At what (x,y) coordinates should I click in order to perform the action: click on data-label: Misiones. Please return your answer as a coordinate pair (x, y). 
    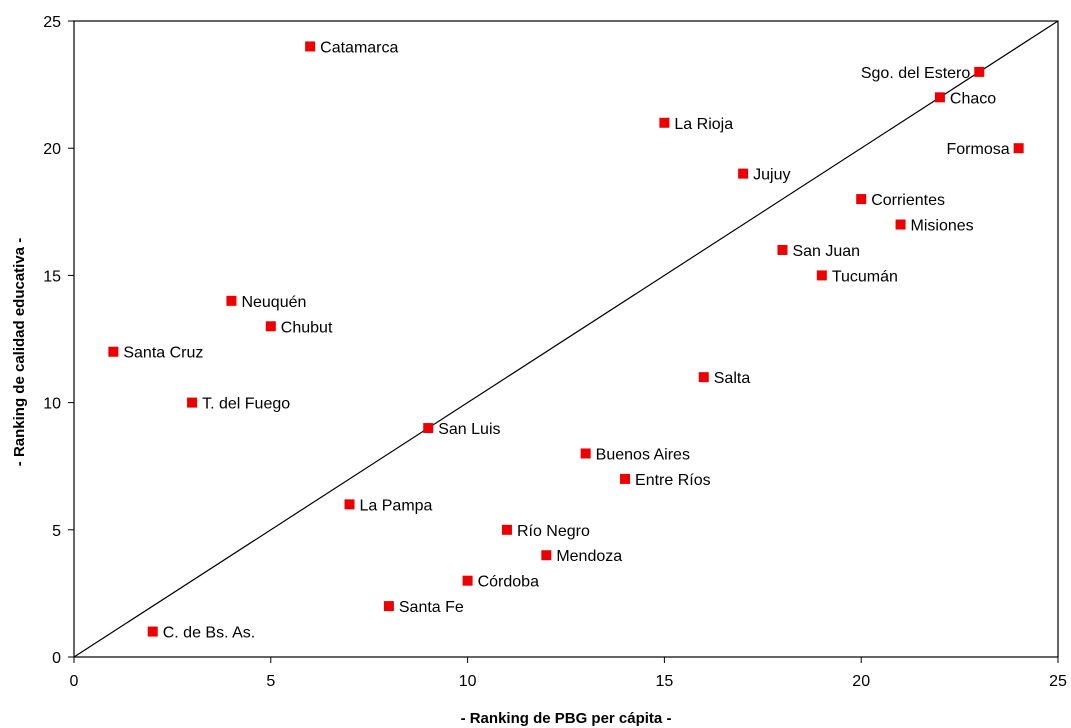
    Looking at the image, I should click on (942, 226).